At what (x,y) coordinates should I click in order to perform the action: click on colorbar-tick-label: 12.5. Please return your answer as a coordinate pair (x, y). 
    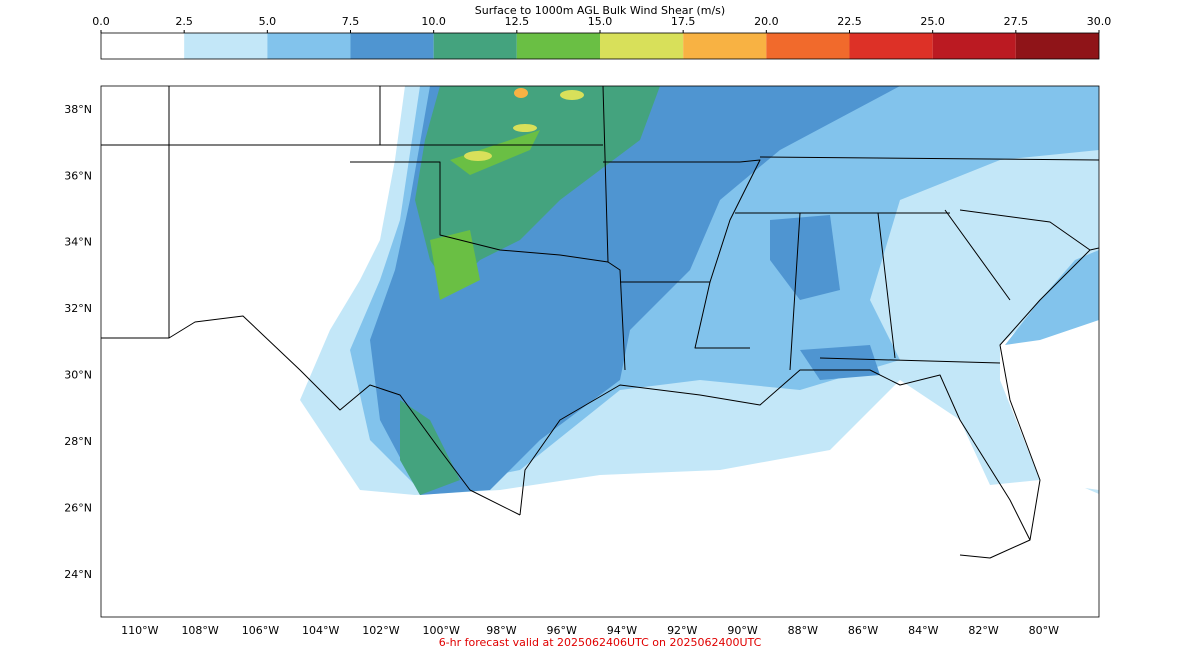
    Looking at the image, I should click on (517, 21).